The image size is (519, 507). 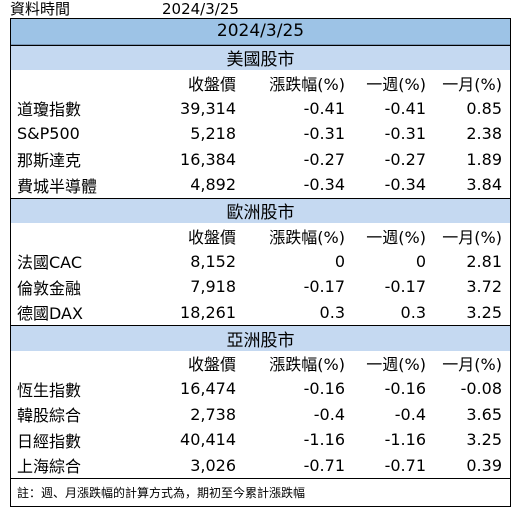 I want to click on index-name: 恆生指數, so click(x=49, y=390).